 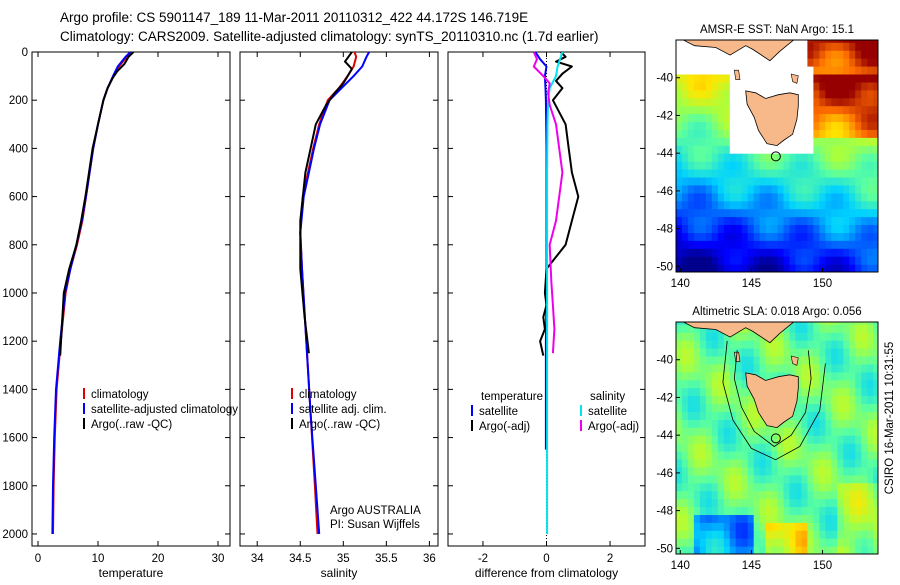 I want to click on map-sst-mainland, so click(x=752, y=51).